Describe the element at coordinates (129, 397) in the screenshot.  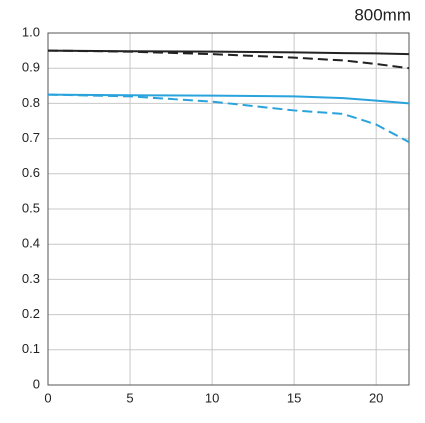
I see `x-tick-label: 5` at that location.